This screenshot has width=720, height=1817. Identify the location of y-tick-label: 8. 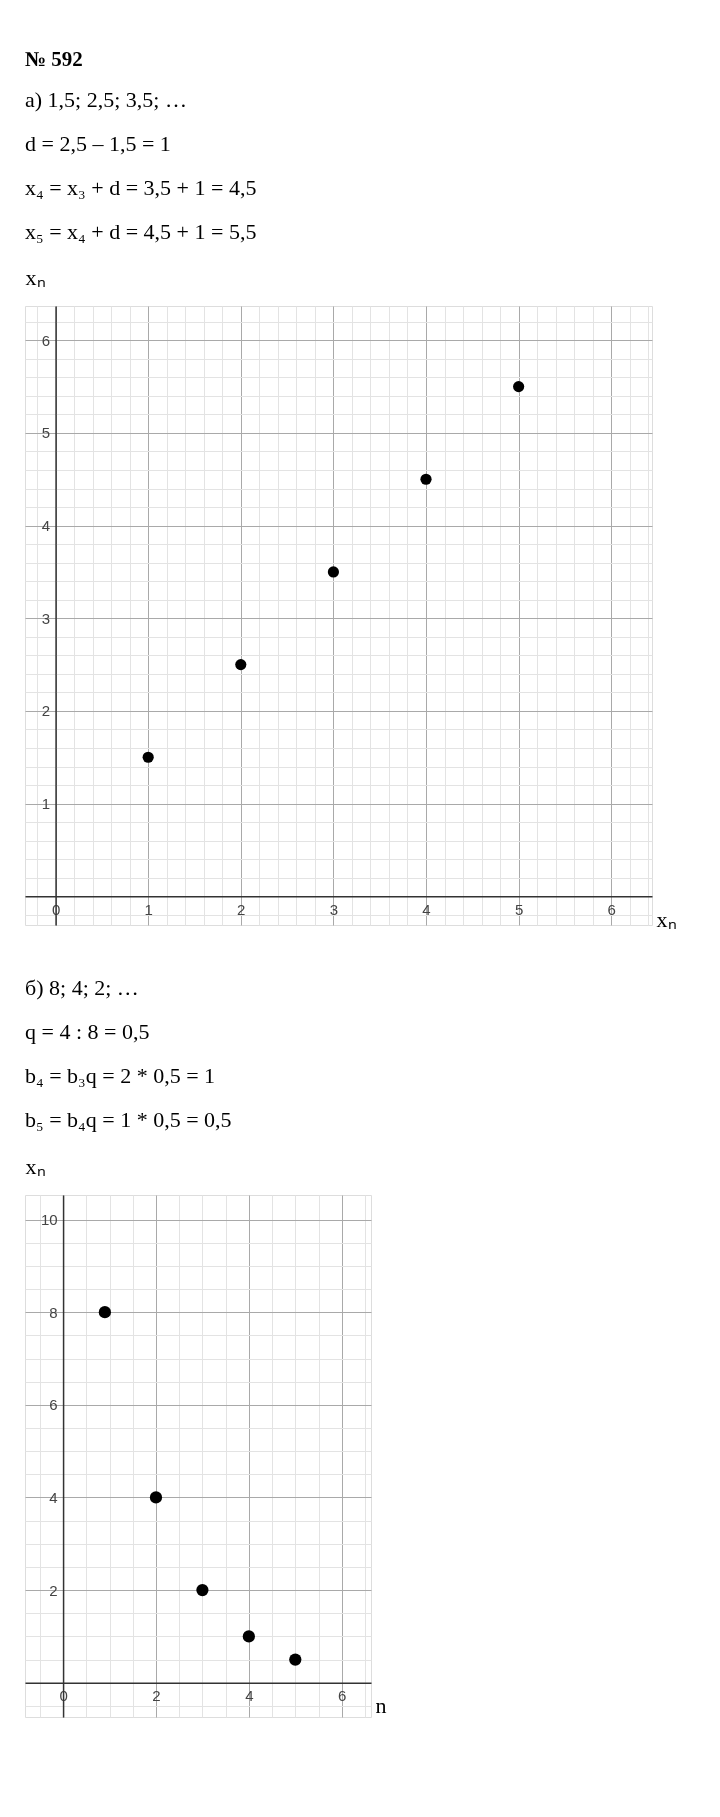
(53, 1312).